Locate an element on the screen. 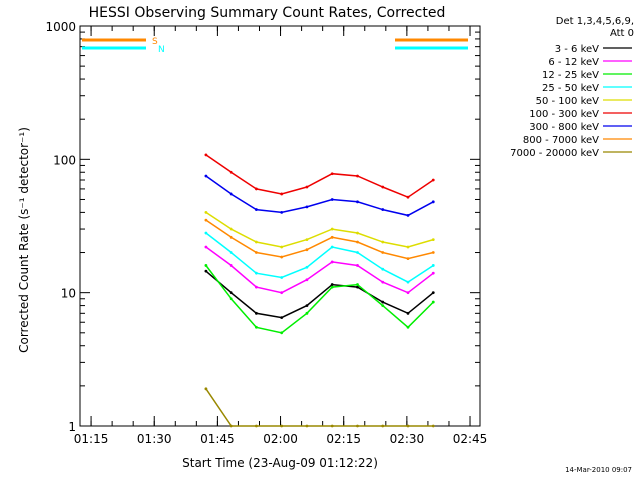  legend-label: 100 - 300 keV is located at coordinates (564, 114).